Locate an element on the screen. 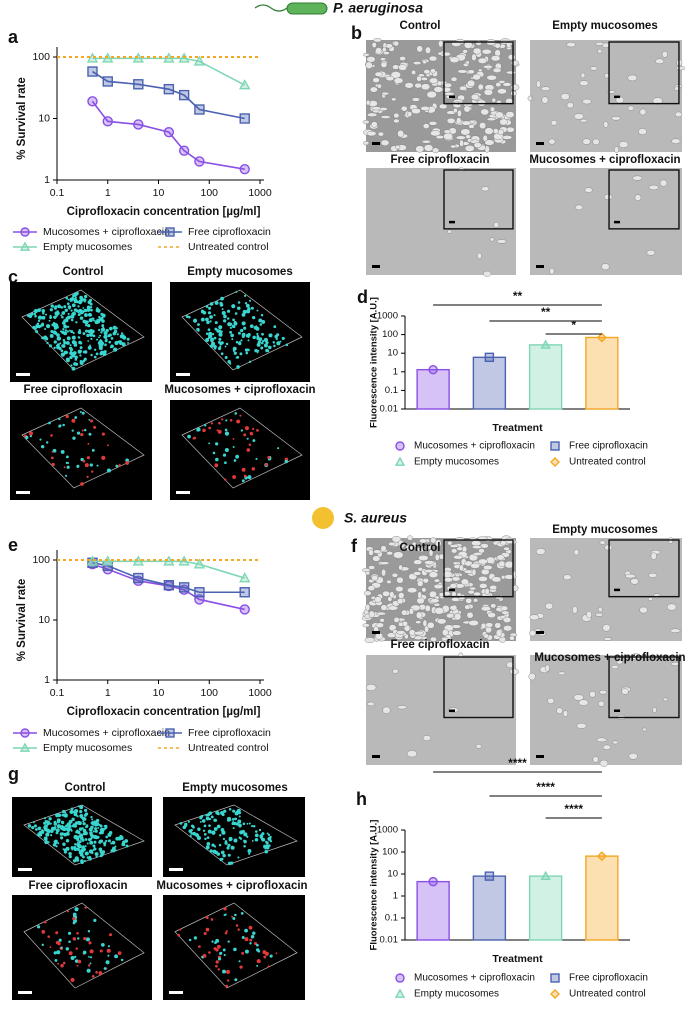 This screenshot has height=1031, width=685. image-caption: Free ciprofloxacin is located at coordinates (72, 390).